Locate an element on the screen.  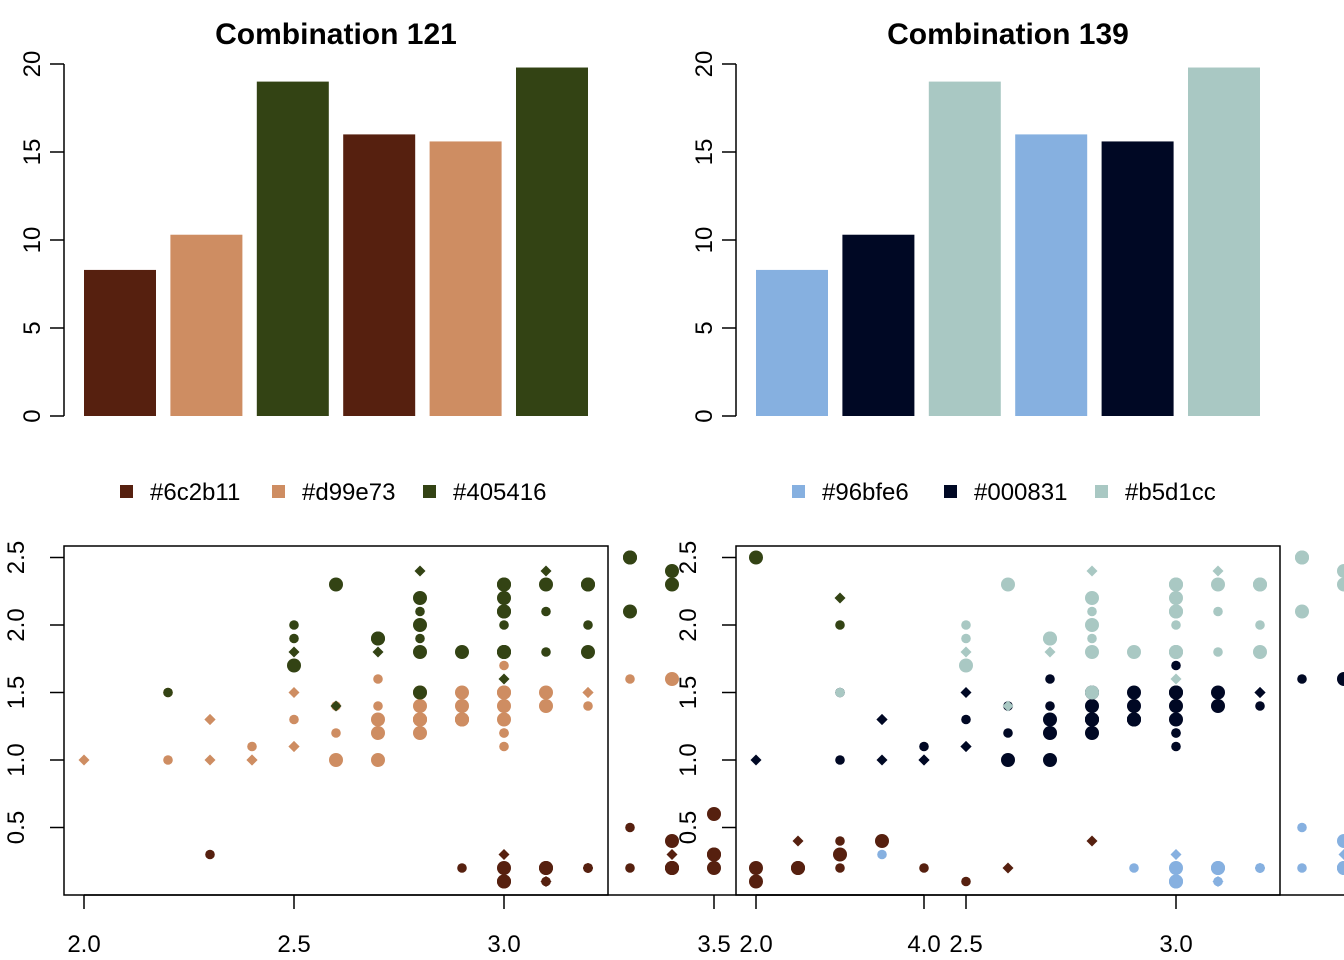
x-axis: 2.02.53.03.54.0 is located at coordinates (1041, 926).